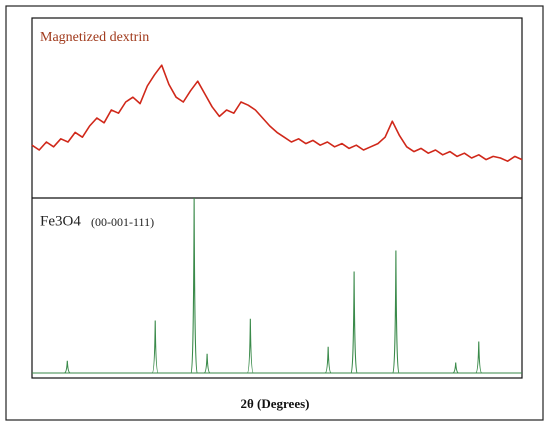 The height and width of the screenshot is (427, 550). What do you see at coordinates (94, 37) in the screenshot?
I see `series-label: Magnetized dextrin` at bounding box center [94, 37].